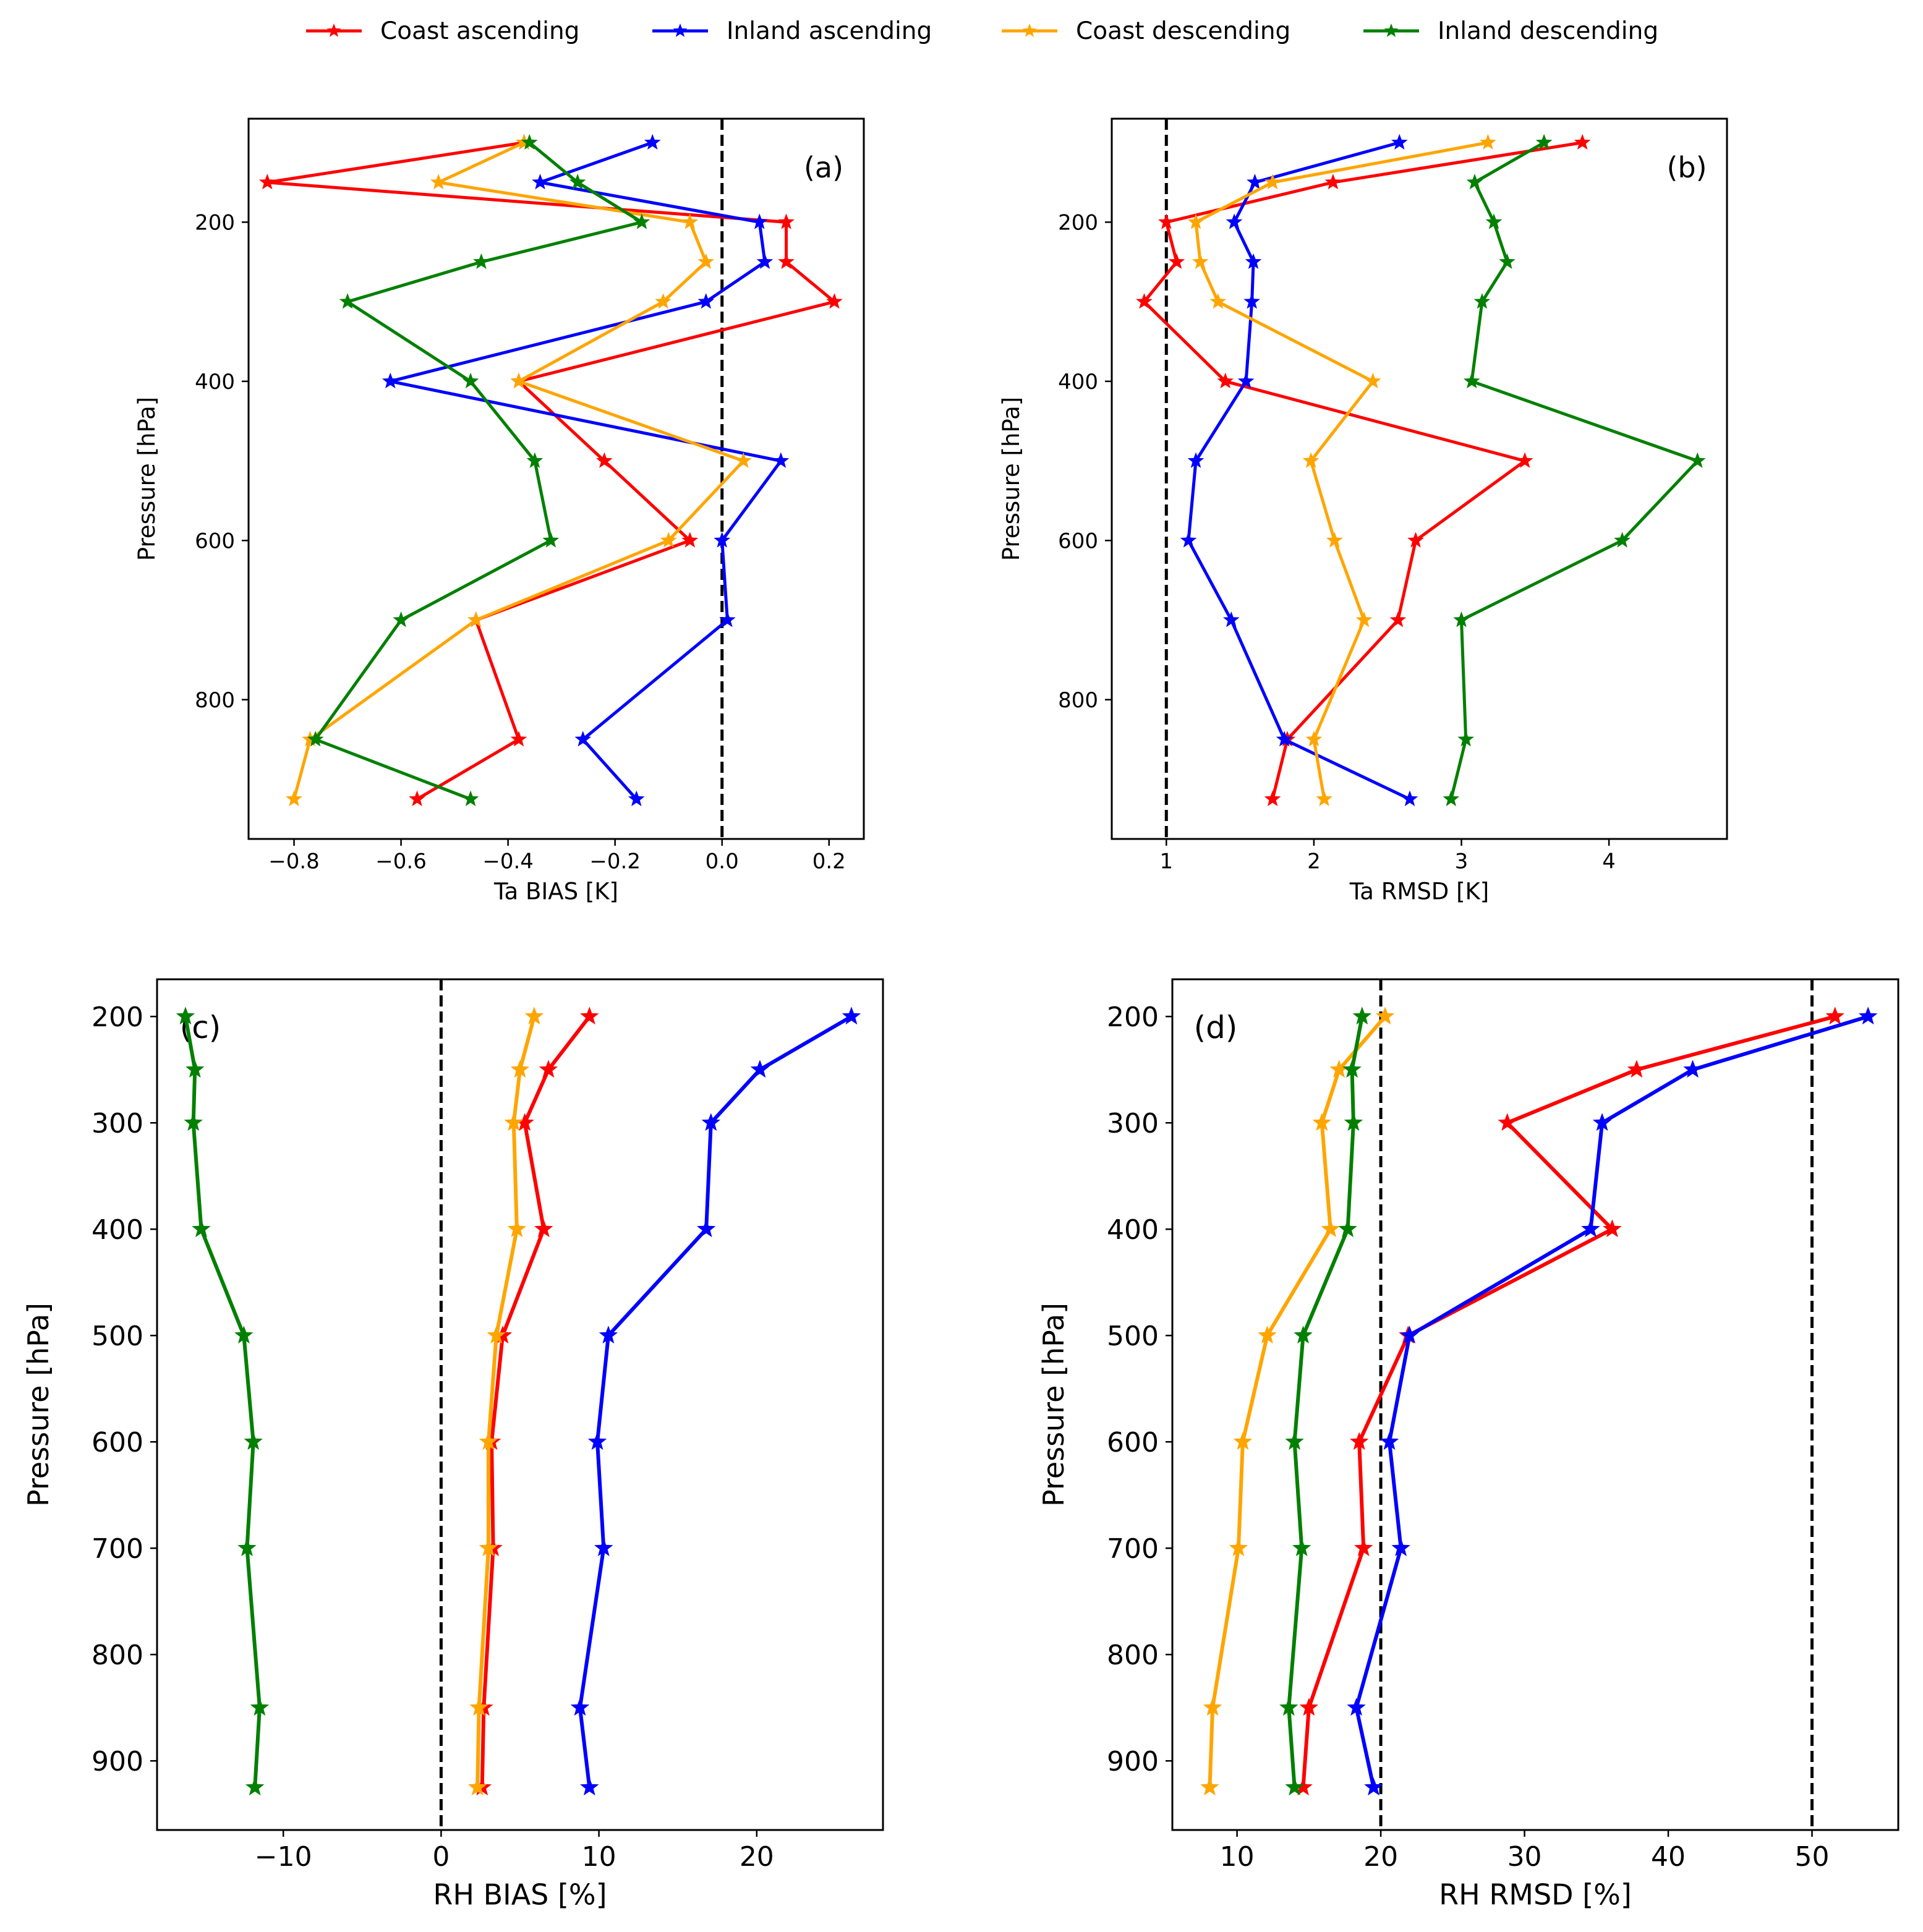 The image size is (1923, 1932). What do you see at coordinates (1133, 1761) in the screenshot?
I see `y-tick-label: 900` at bounding box center [1133, 1761].